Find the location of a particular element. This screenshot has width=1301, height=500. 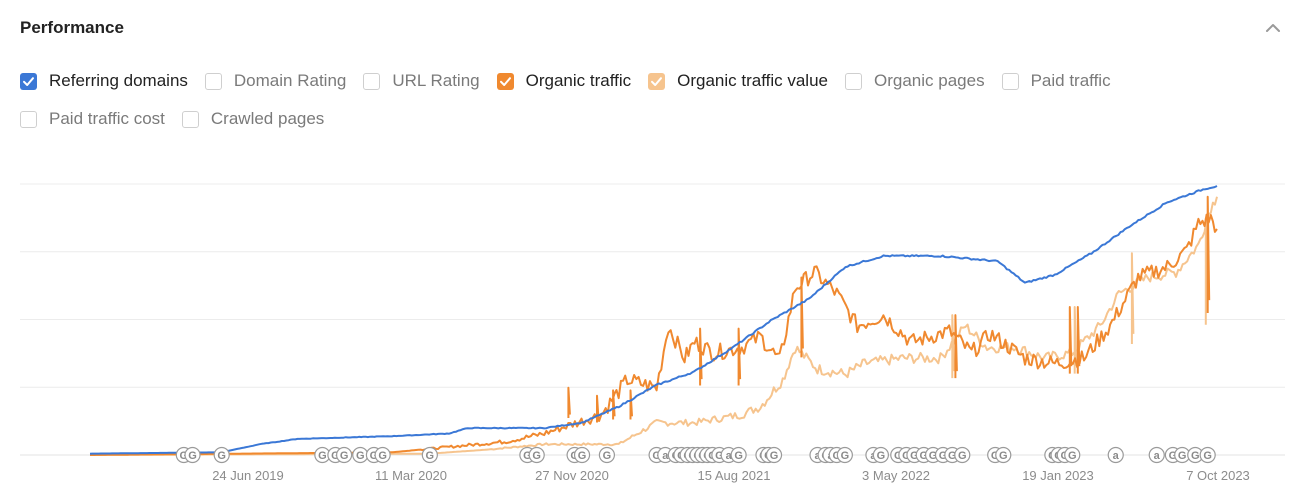

option-paid-traffic-cost: Paid traffic cost is located at coordinates (92, 119).